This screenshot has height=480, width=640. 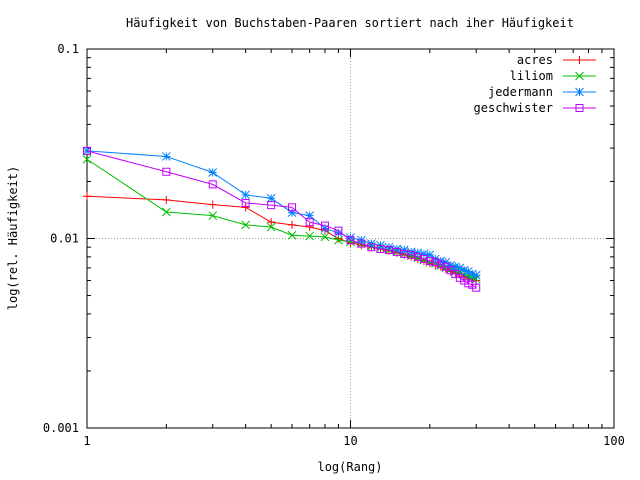 I want to click on legend-label-jedermann: jedermann, so click(x=520, y=92).